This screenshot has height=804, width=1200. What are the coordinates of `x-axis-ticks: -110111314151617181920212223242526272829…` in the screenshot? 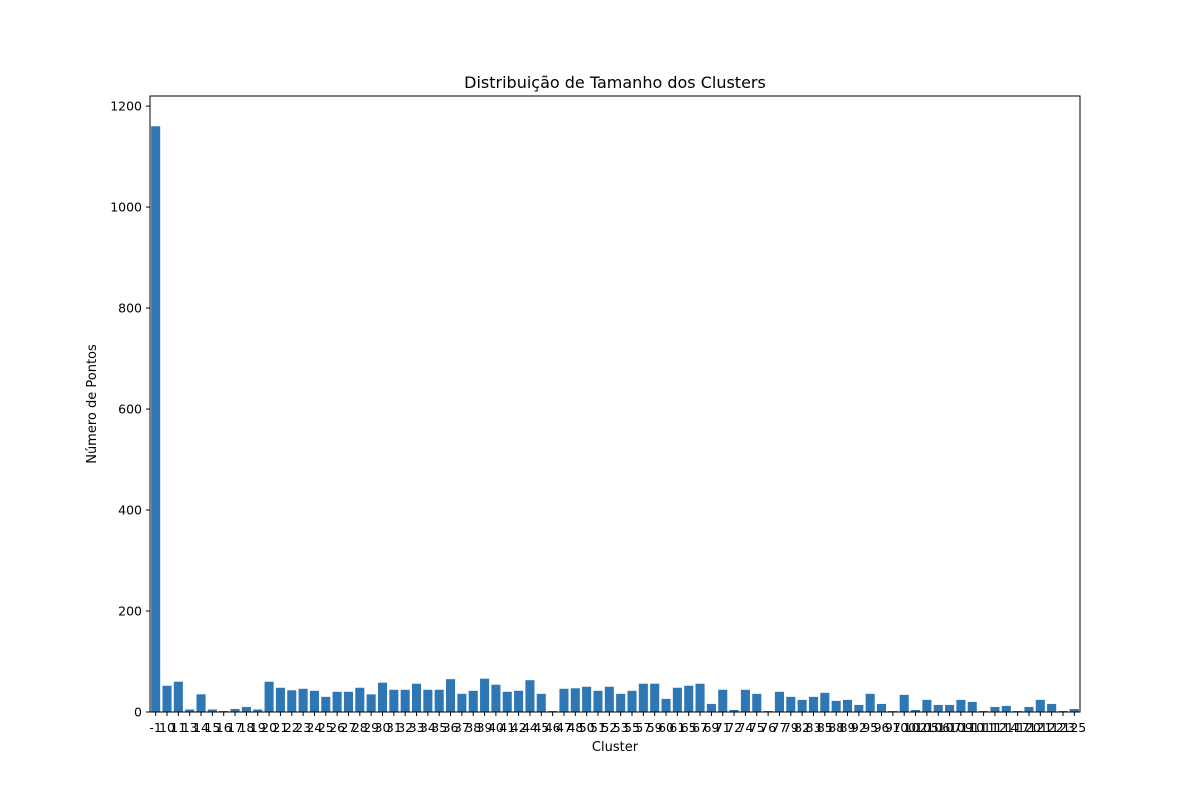 It's located at (617, 723).